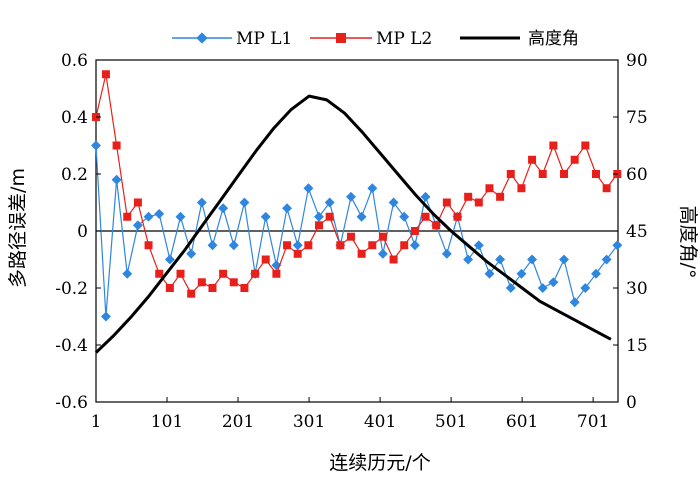 This screenshot has width=700, height=481. What do you see at coordinates (202, 38) in the screenshot?
I see `legend-marker-mp-l1` at bounding box center [202, 38].